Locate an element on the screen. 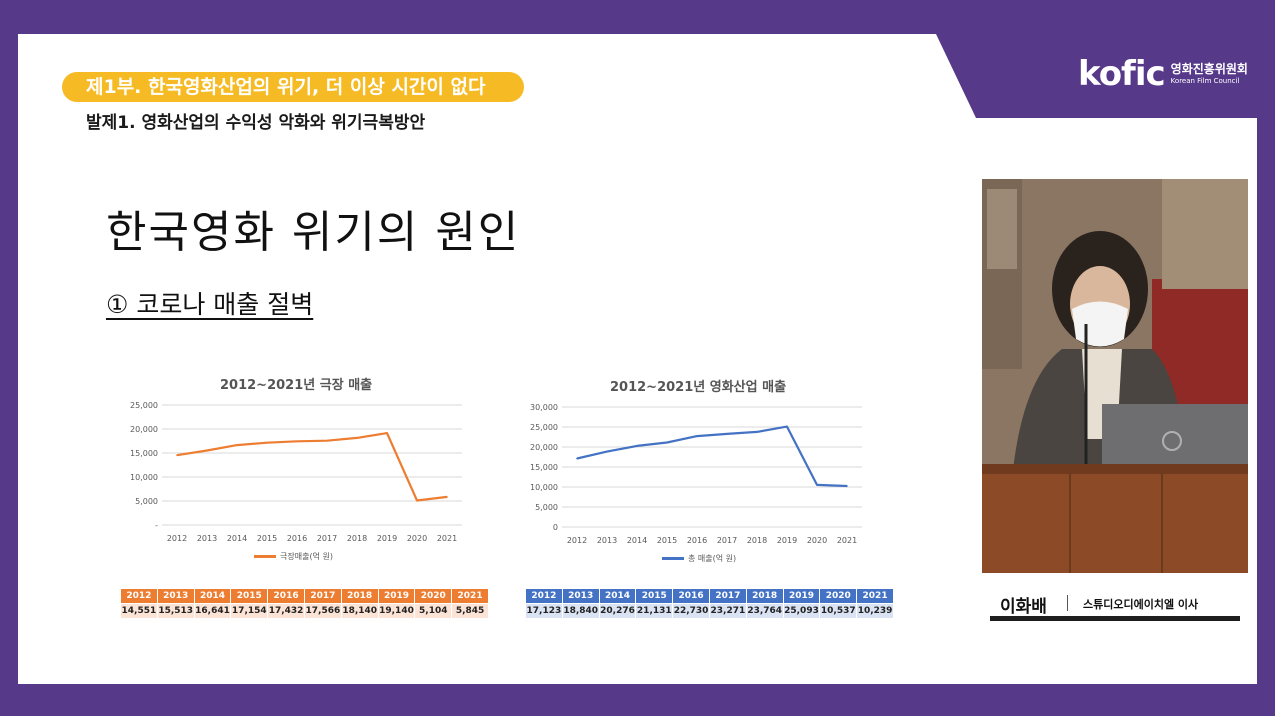 The image size is (1275, 716). industry-chart-legend: 총 매출(억 원) is located at coordinates (699, 558).